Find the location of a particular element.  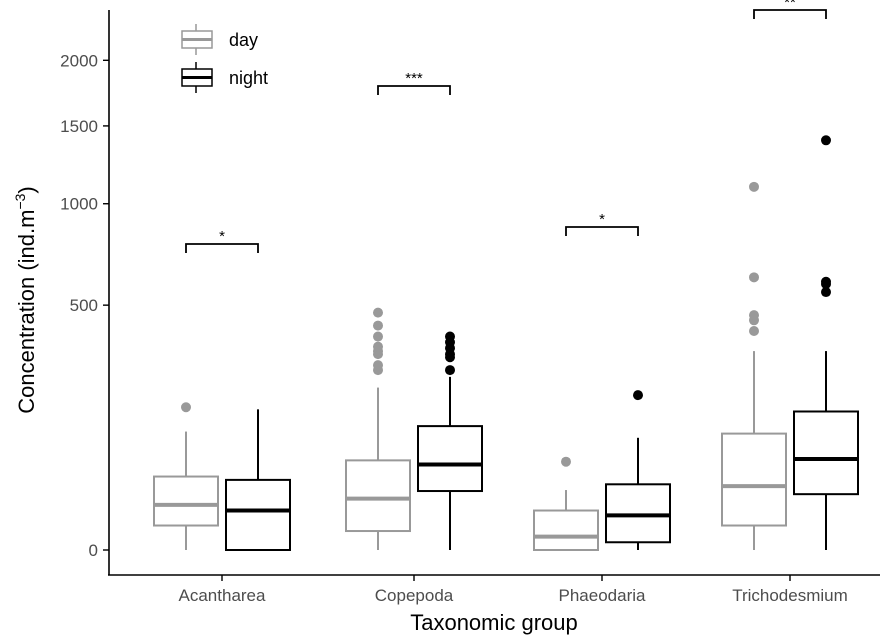

y-ticks: 0 500 1000 1500 2000 is located at coordinates (84, 305).